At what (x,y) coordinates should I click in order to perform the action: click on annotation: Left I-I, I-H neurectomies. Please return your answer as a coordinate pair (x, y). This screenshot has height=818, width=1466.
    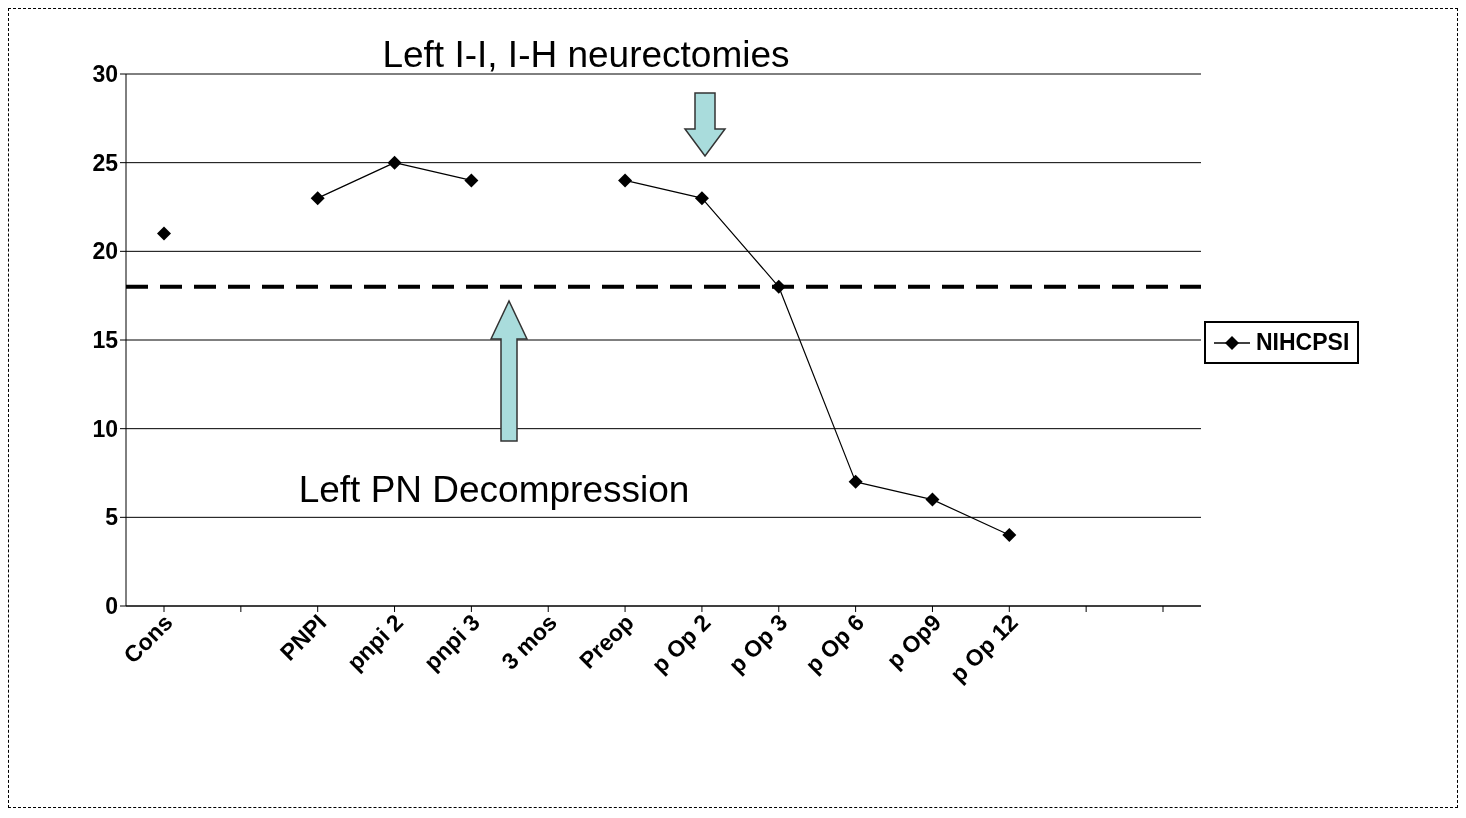
    Looking at the image, I should click on (586, 55).